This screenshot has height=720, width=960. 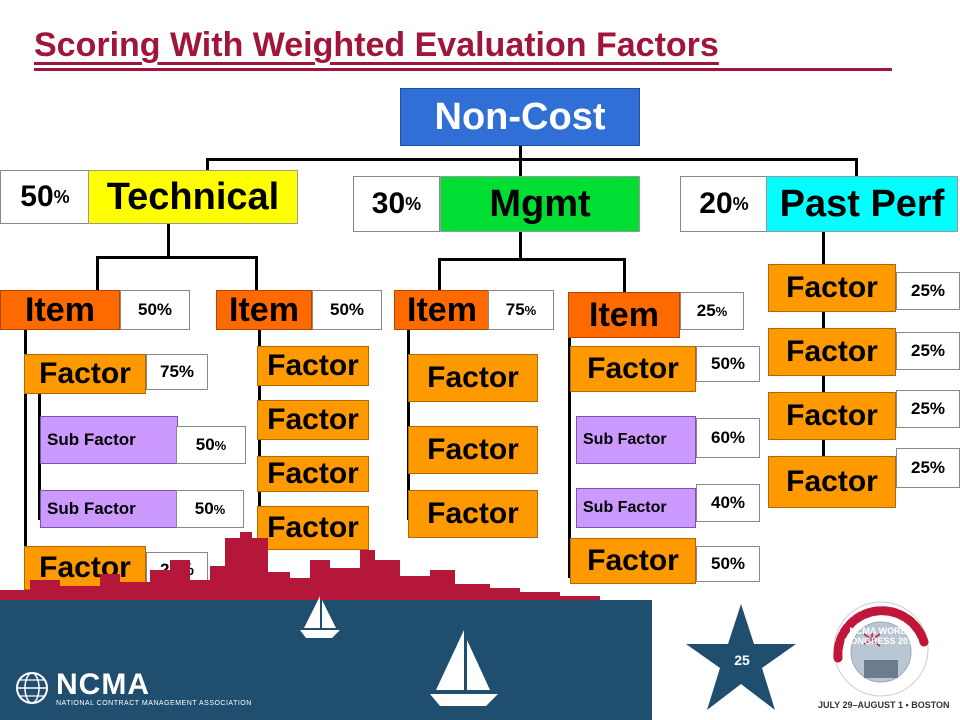 I want to click on title-underline, so click(x=463, y=69).